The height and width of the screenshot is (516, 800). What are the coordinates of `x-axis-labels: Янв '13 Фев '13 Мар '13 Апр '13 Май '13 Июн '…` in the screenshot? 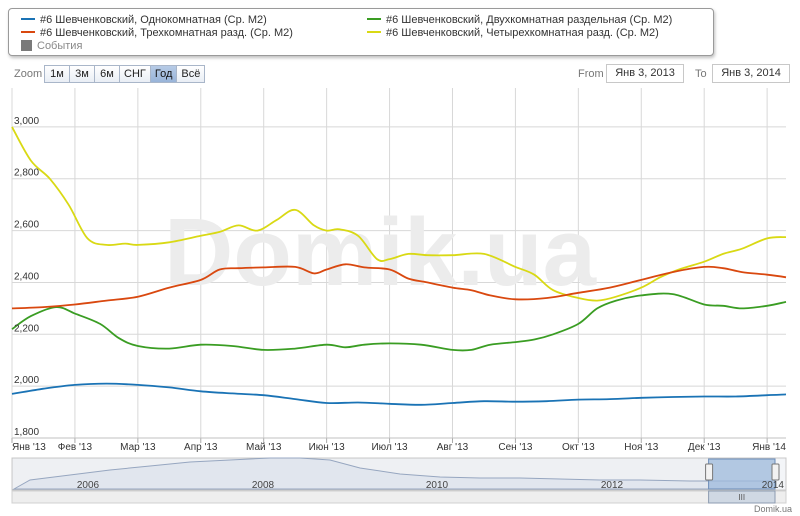 It's located at (399, 447).